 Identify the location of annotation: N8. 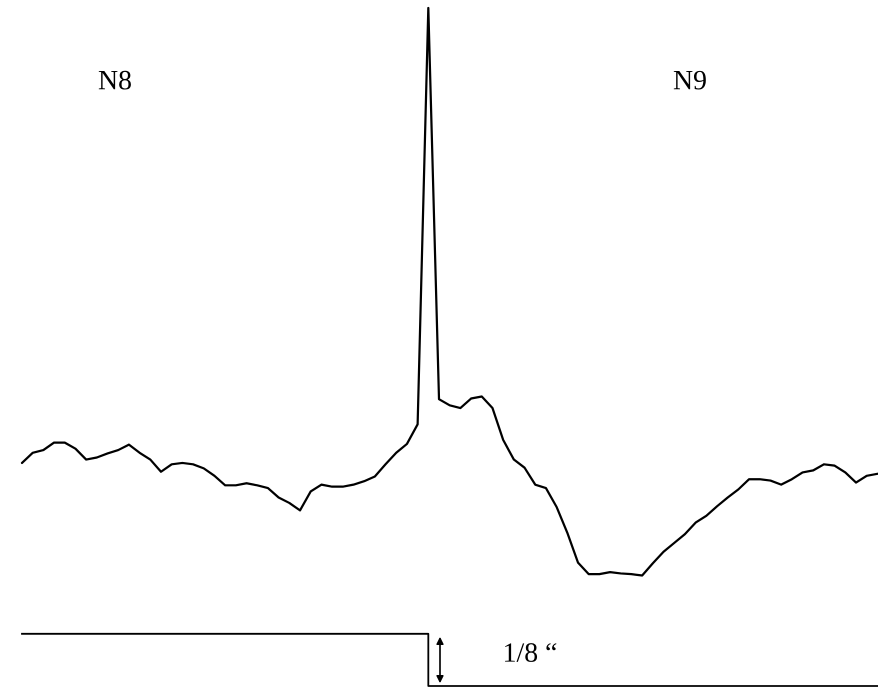
(114, 80).